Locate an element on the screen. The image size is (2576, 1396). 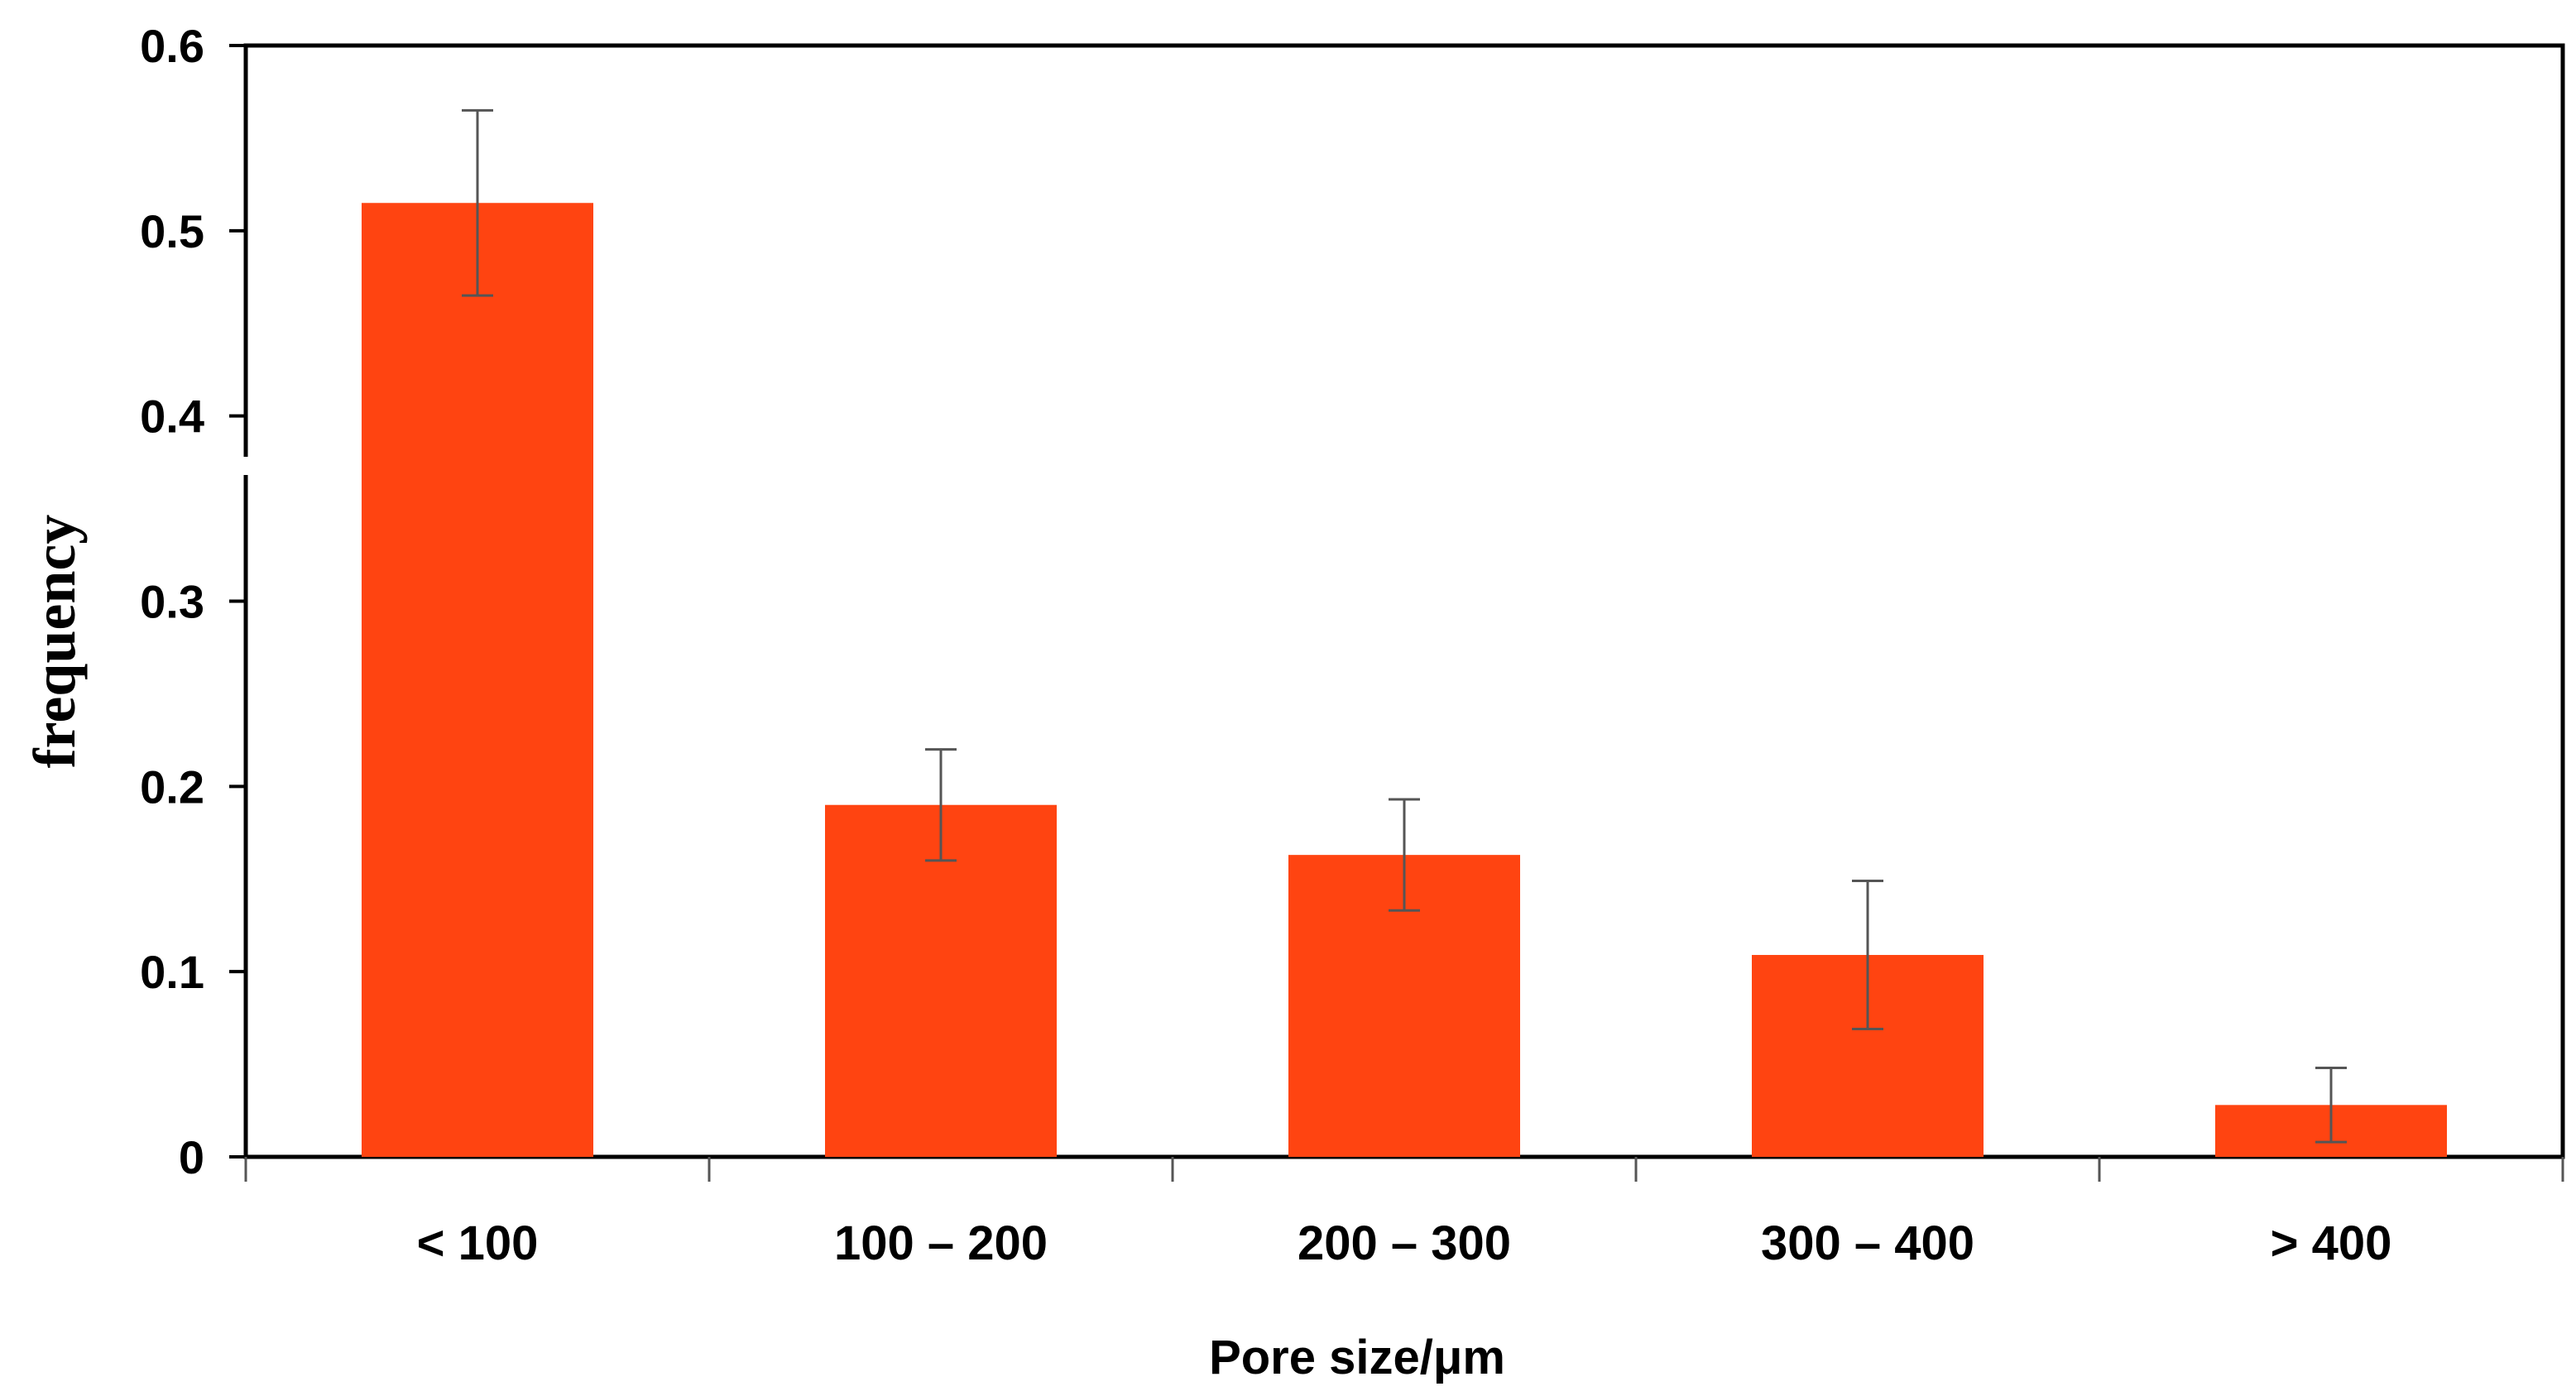
y-tick-label: 0.1 is located at coordinates (172, 972).